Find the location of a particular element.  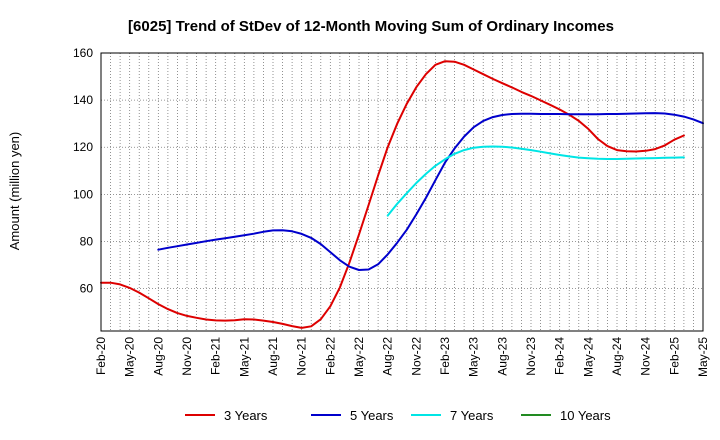

x-tick-label: May-23 is located at coordinates (474, 357).